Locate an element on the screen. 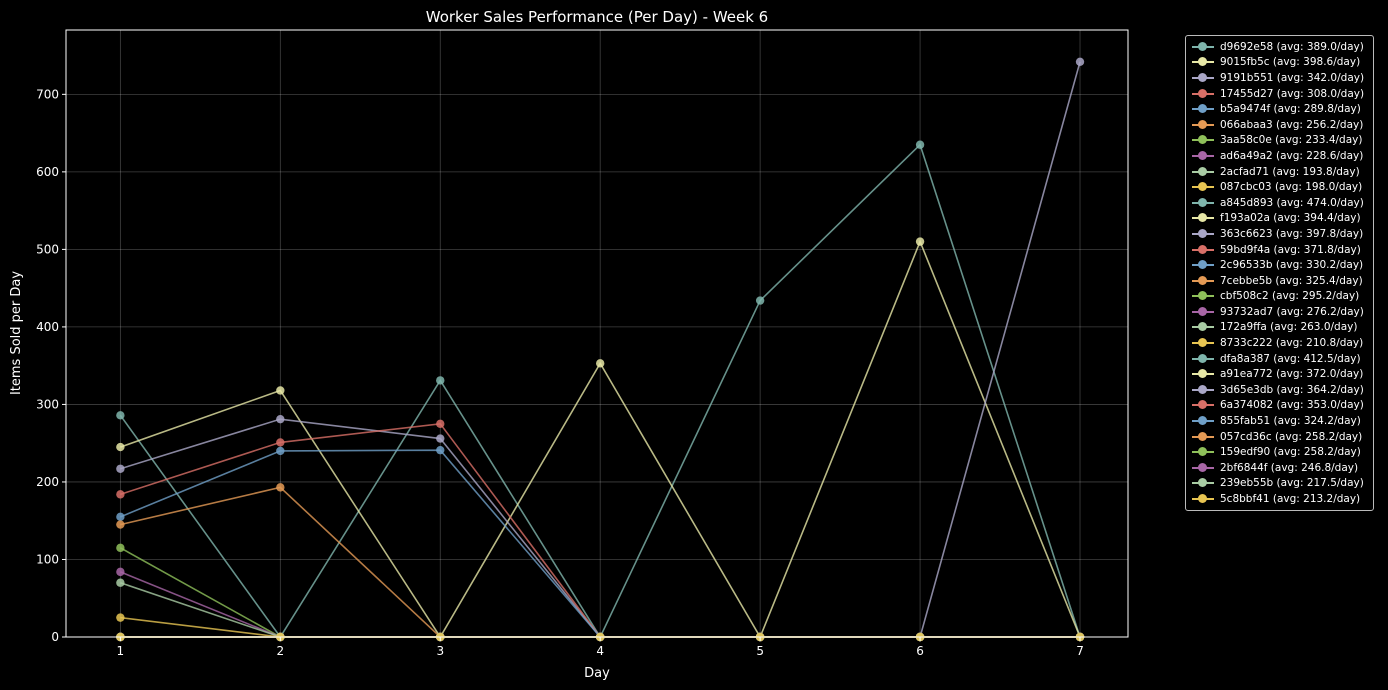  legend-item: 2c96533b (avg: 330.2/day) is located at coordinates (1279, 265).